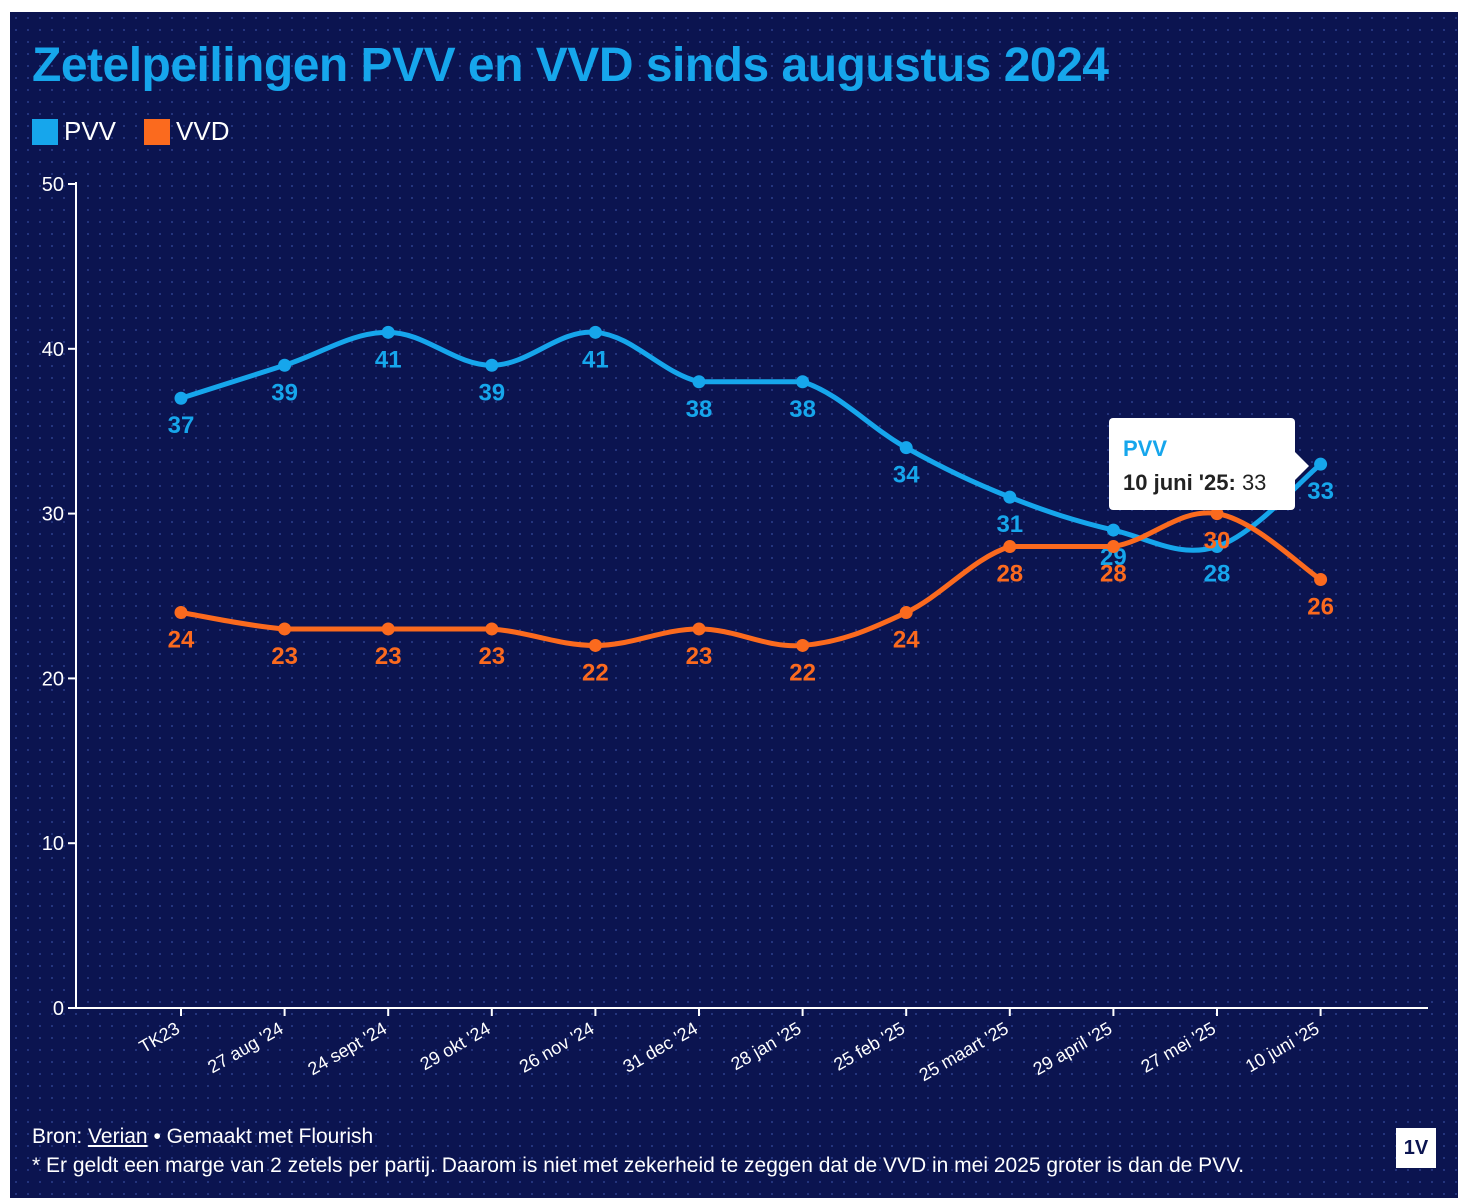  Describe the element at coordinates (802, 672) in the screenshot. I see `data-label-vvd-6: 22` at that location.